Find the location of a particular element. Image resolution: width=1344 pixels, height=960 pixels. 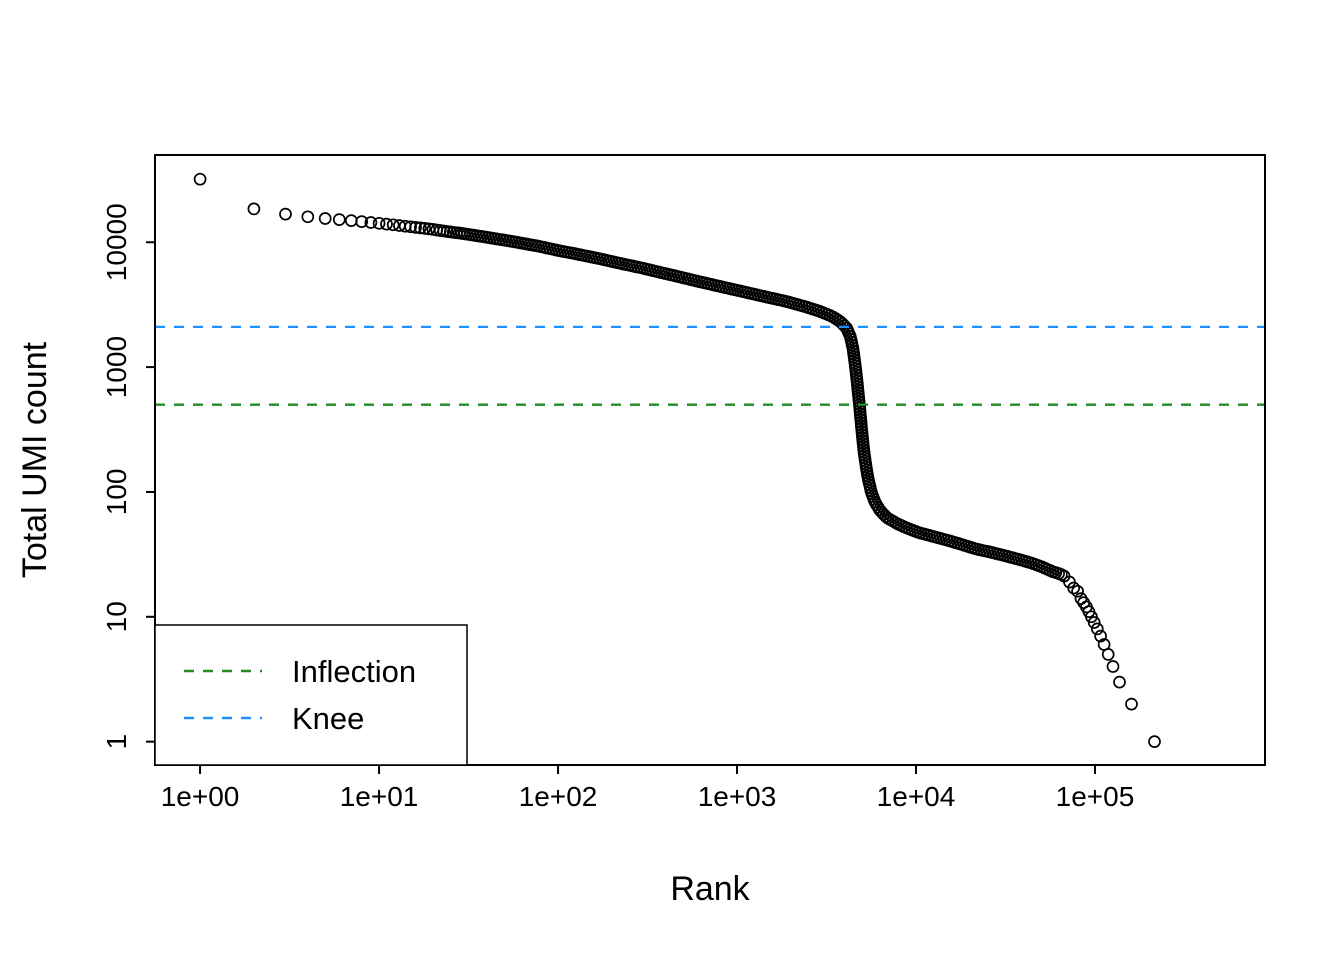

y-axis: 1 10 100 1000 10000 is located at coordinates (128, 476).